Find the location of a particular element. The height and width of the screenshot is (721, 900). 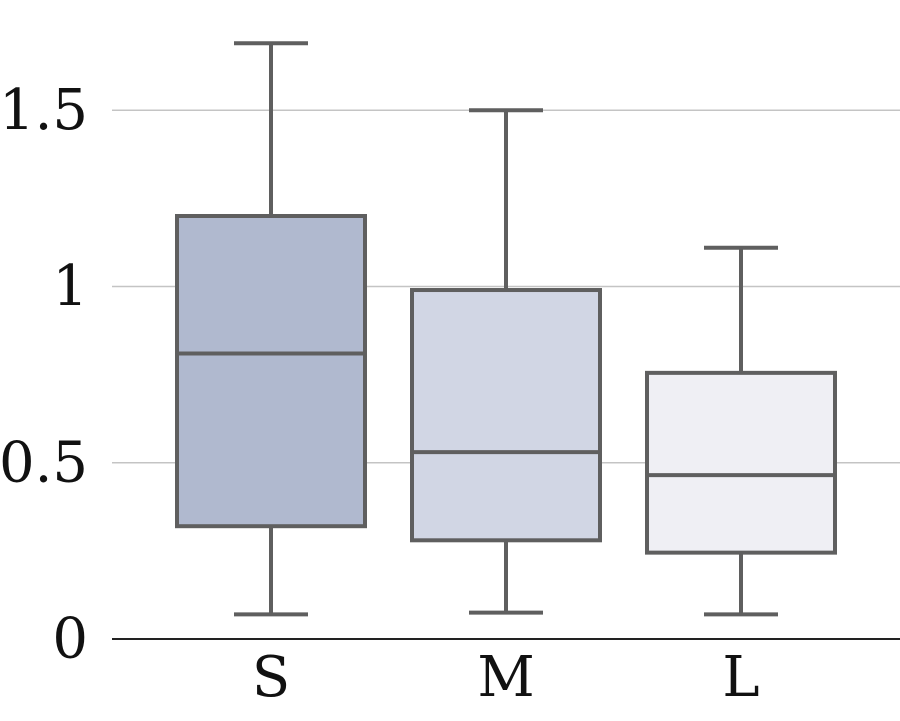

box-l is located at coordinates (741, 431).